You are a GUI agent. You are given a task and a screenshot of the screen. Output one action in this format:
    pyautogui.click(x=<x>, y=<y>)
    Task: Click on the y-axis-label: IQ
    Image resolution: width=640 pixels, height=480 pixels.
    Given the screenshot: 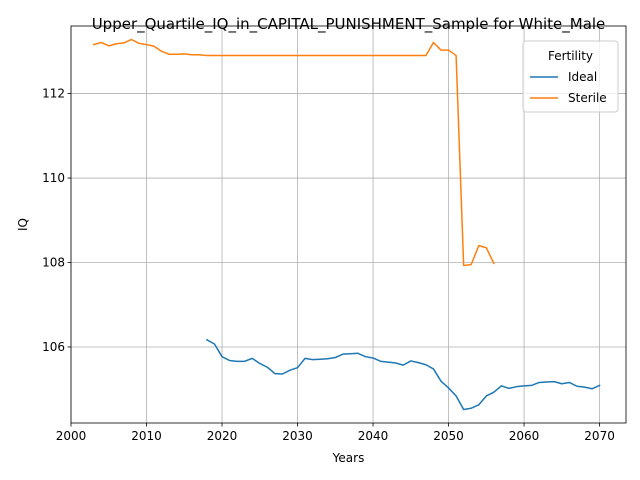 What is the action you would take?
    pyautogui.click(x=23, y=224)
    